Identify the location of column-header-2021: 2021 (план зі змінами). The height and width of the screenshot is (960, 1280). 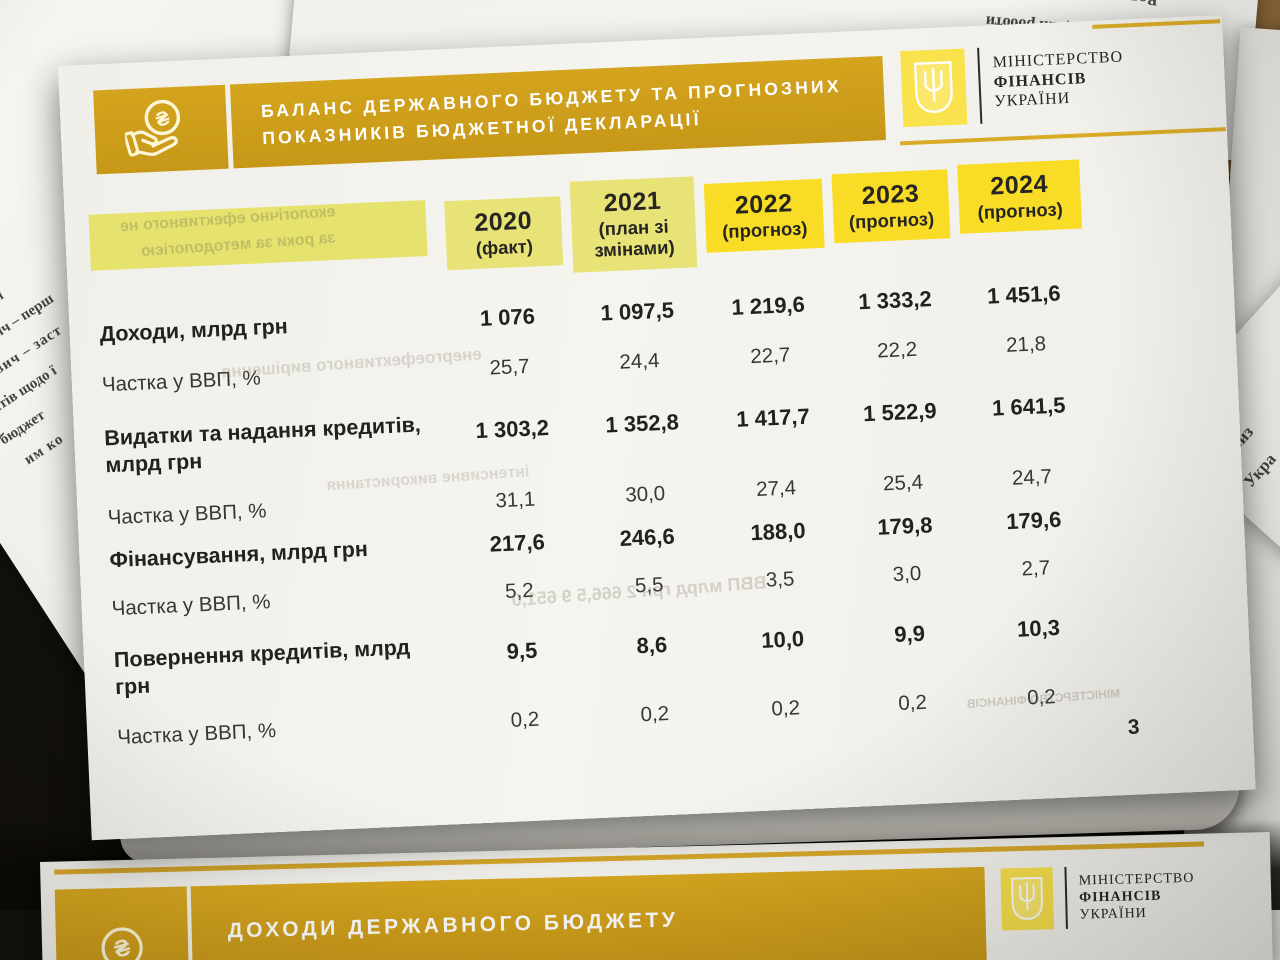
(633, 224).